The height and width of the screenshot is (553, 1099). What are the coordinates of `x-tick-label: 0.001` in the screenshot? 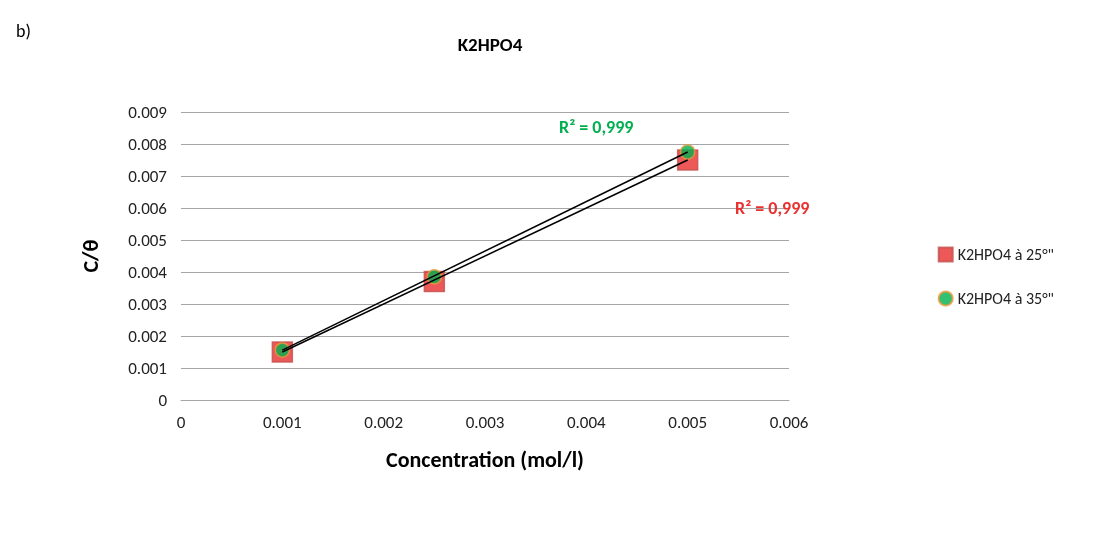 It's located at (282, 422).